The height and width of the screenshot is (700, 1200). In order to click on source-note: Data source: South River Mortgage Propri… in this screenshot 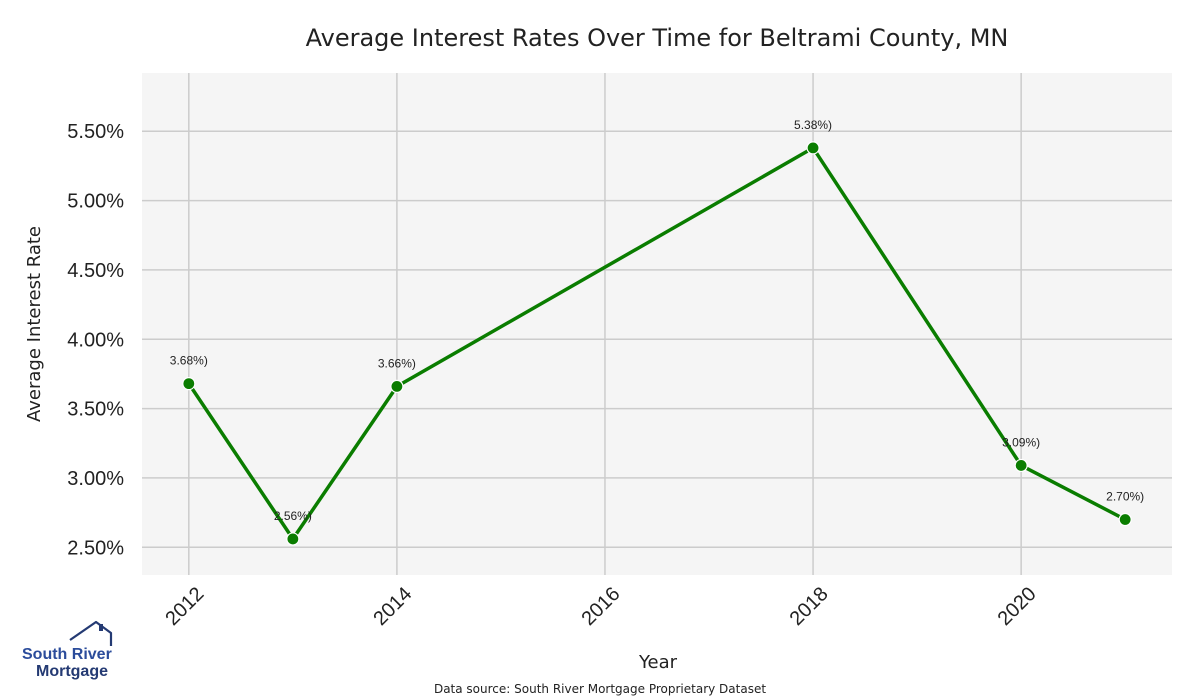, I will do `click(600, 689)`.